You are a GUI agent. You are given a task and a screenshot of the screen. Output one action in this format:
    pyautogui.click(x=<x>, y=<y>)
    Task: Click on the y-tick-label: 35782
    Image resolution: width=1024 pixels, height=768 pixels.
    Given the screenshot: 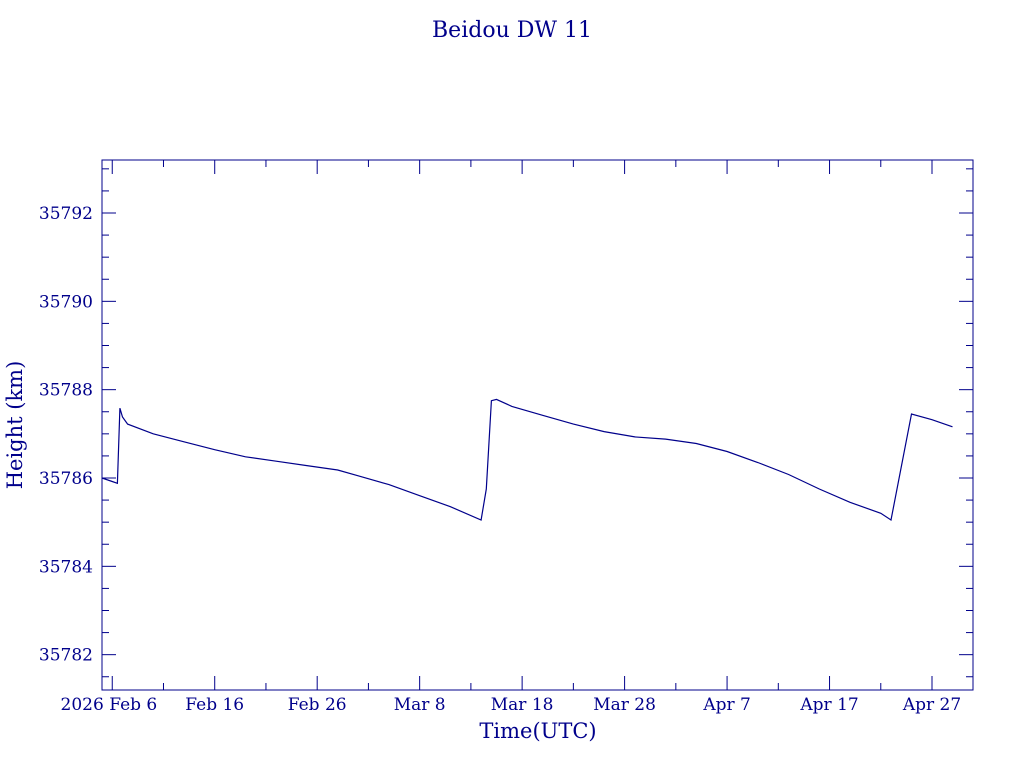 What is the action you would take?
    pyautogui.click(x=66, y=656)
    